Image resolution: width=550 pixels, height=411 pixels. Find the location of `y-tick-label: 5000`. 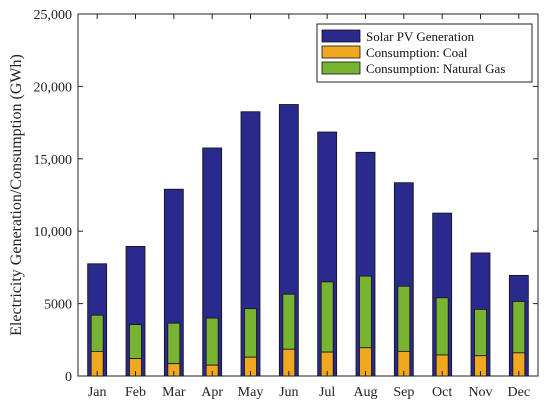

y-tick-label: 5000 is located at coordinates (58, 305).